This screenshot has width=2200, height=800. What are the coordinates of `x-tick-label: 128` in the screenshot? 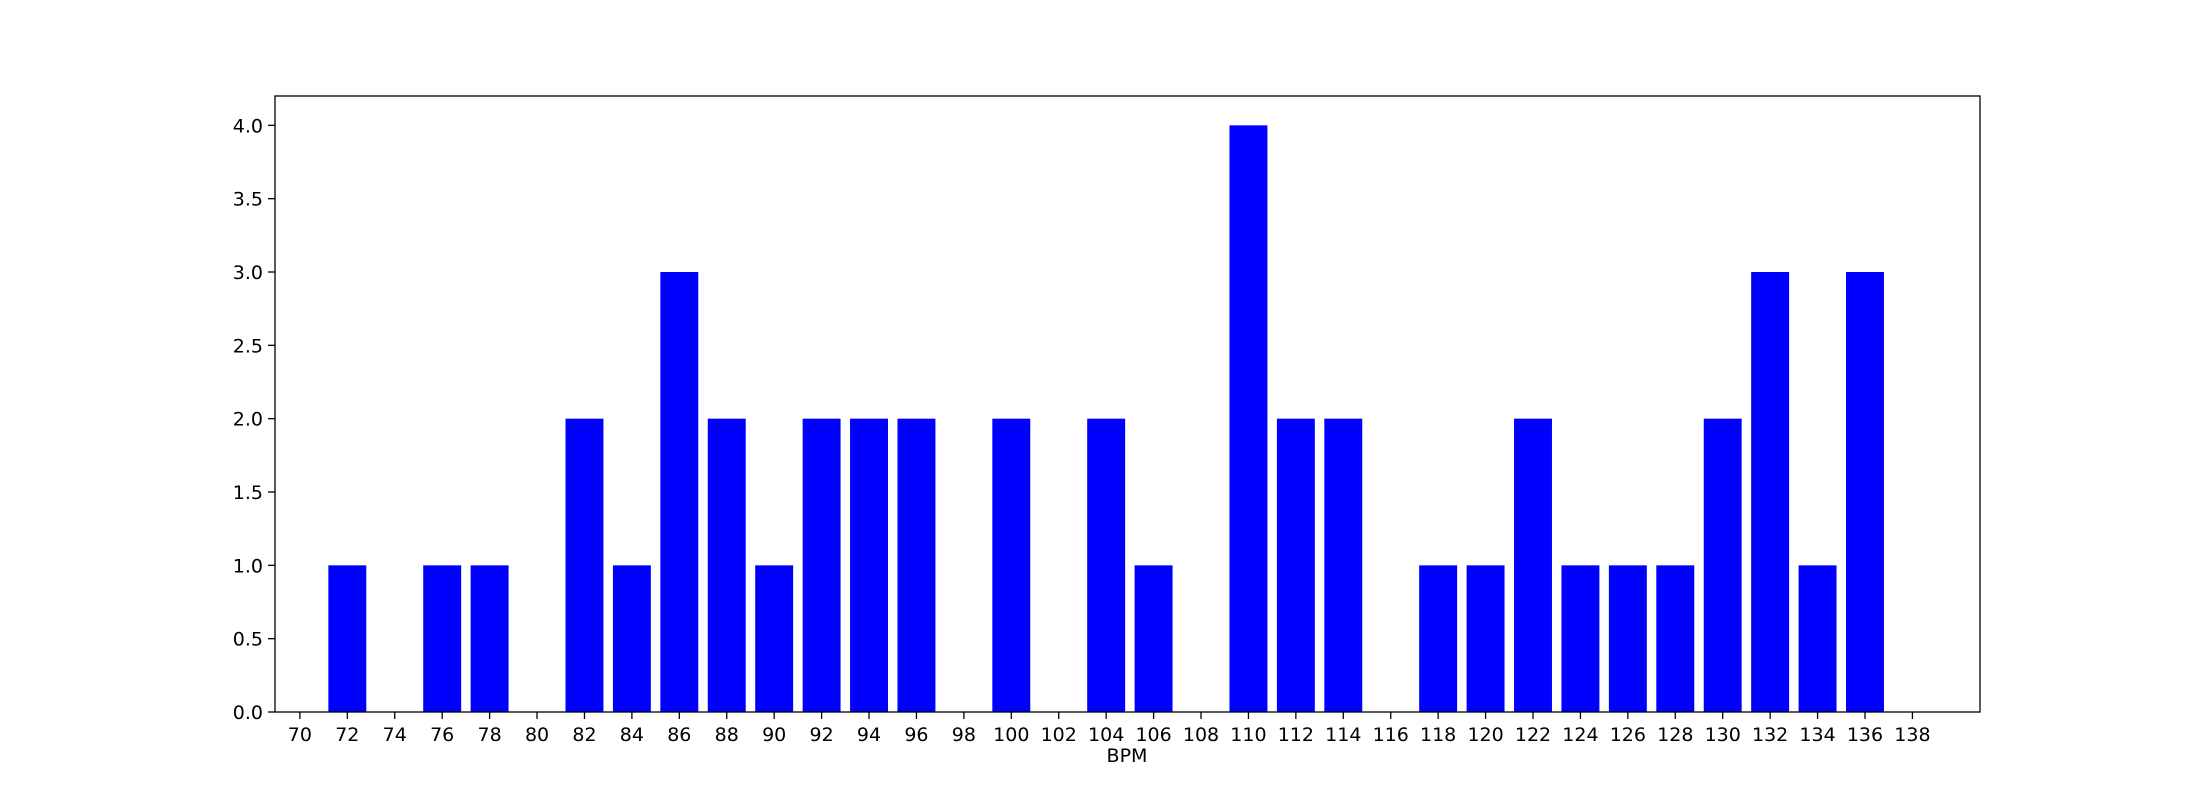 It's located at (1675, 735).